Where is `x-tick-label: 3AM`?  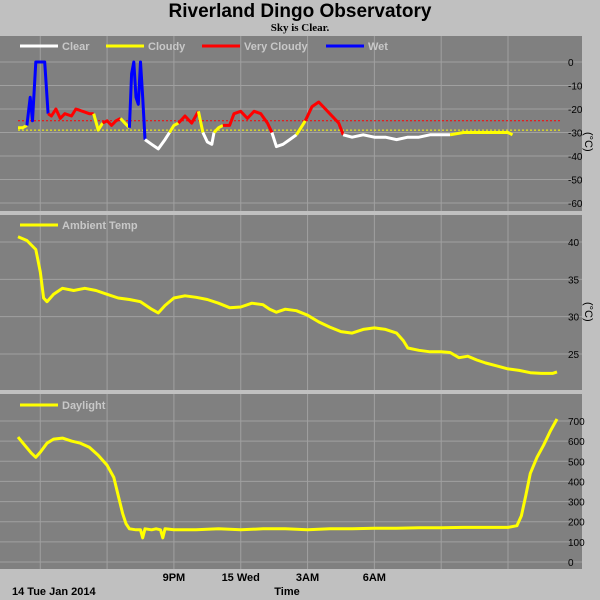 x-tick-label: 3AM is located at coordinates (307, 578).